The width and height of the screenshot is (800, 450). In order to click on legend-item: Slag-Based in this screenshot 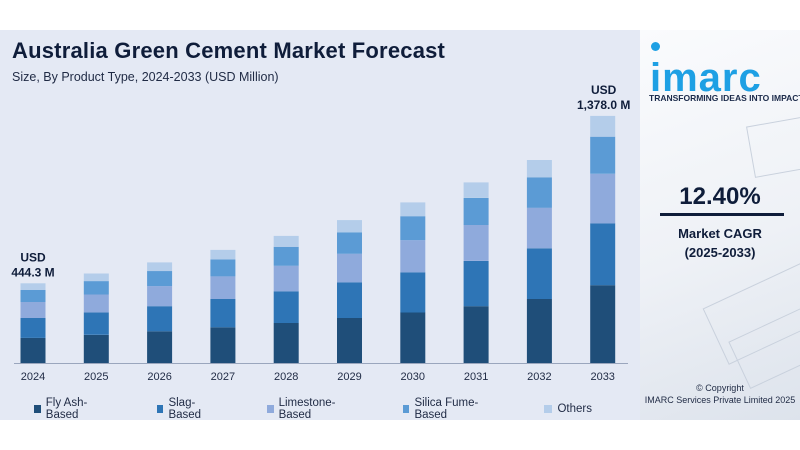, I will do `click(187, 409)`.